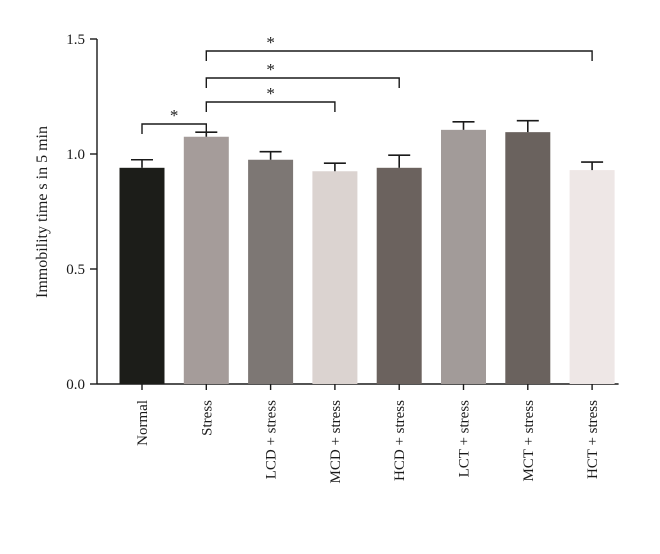  I want to click on significance-brackets: * * * *, so click(367, 83).